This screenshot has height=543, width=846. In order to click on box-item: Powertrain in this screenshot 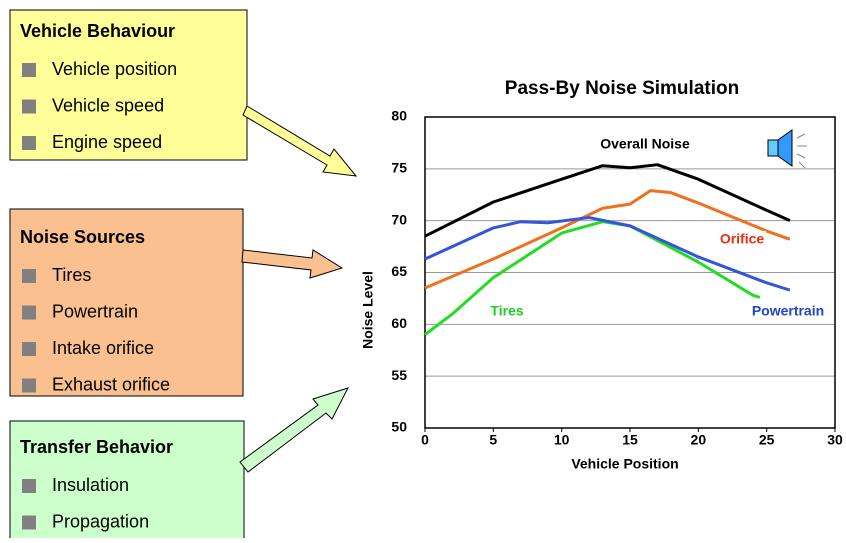, I will do `click(95, 311)`.